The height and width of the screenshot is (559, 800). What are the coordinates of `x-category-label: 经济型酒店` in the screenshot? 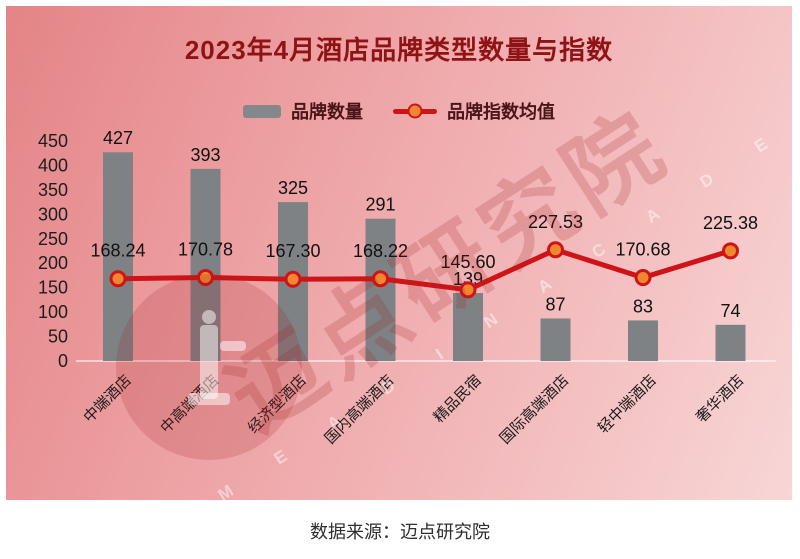 It's located at (277, 404).